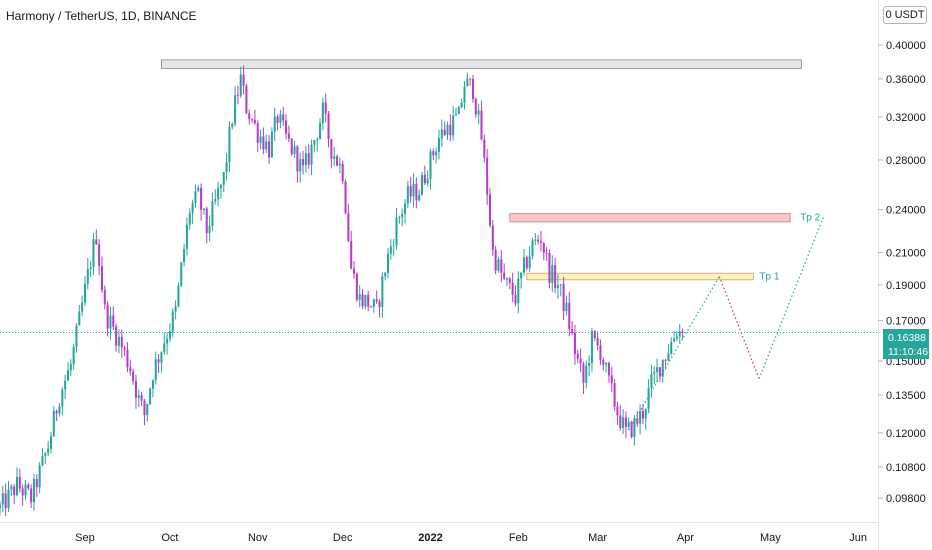 The height and width of the screenshot is (550, 932). I want to click on currency-selector: 0 USDT, so click(905, 15).